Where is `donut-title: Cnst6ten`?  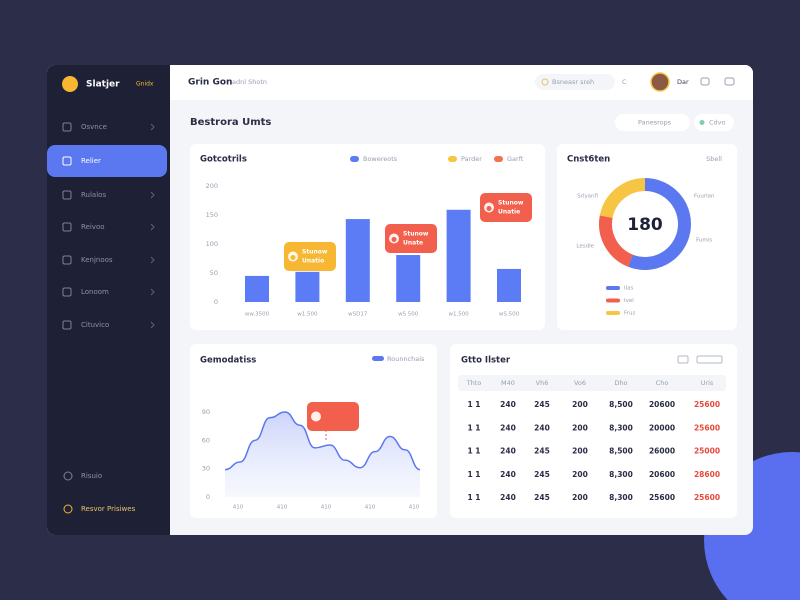
donut-title: Cnst6ten is located at coordinates (588, 160).